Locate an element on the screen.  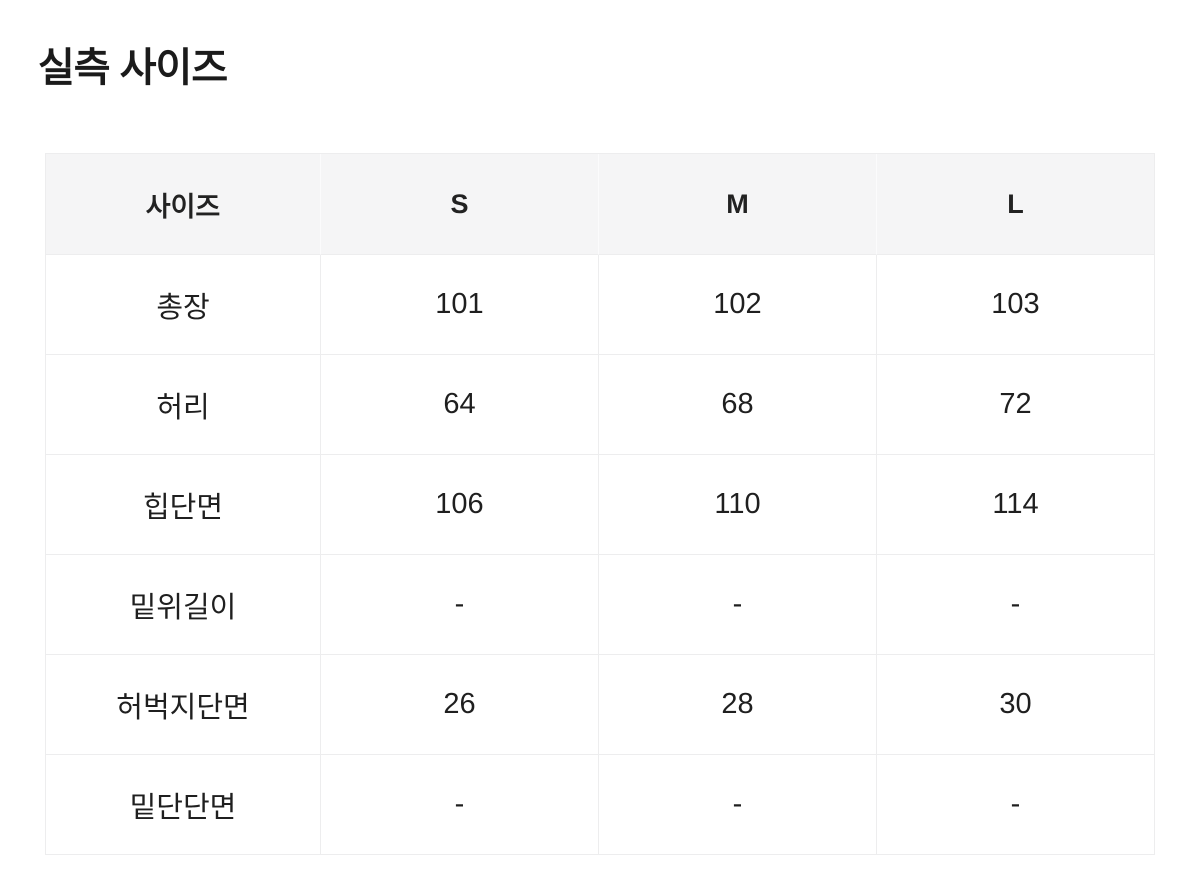
table-row-rise: 밑위길이 - - - is located at coordinates (600, 605).